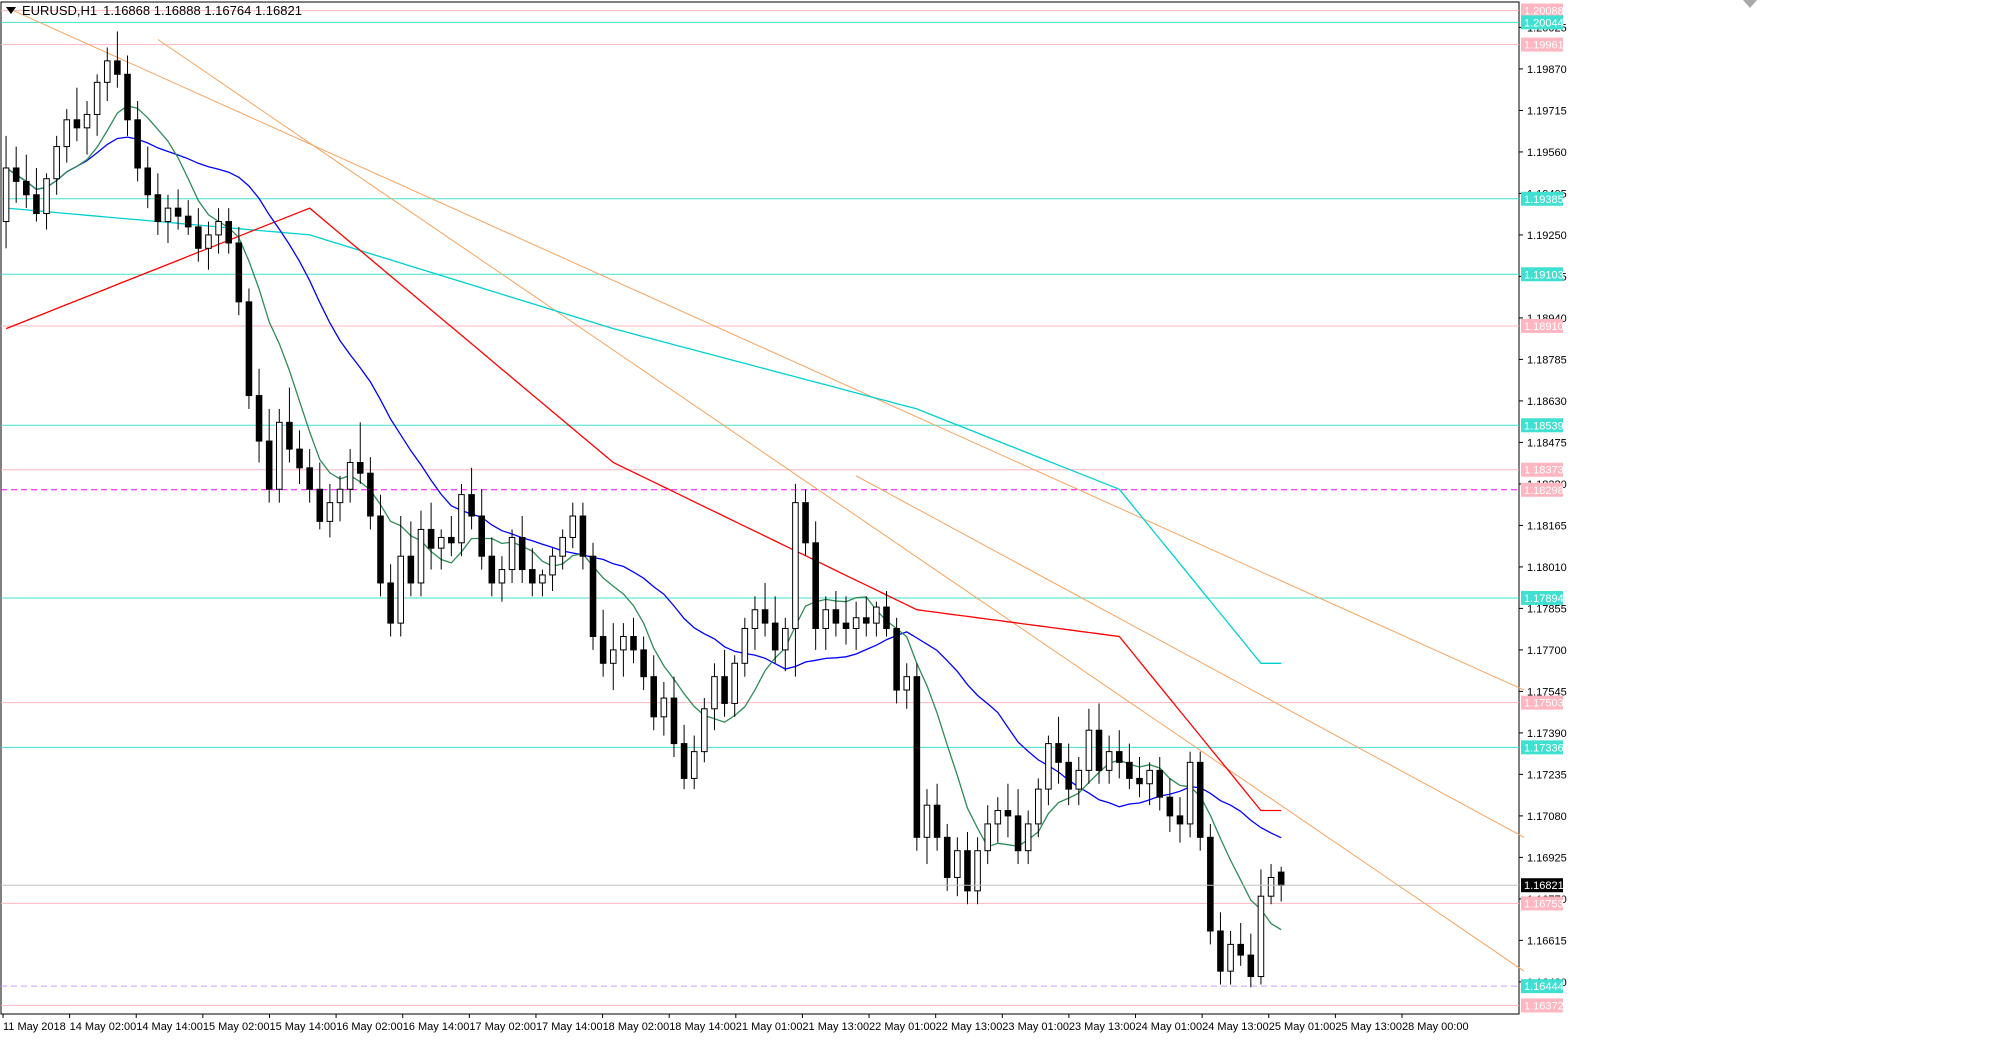 Image resolution: width=2000 pixels, height=1040 pixels. I want to click on time-tick-label: 21 May 13:00, so click(835, 1027).